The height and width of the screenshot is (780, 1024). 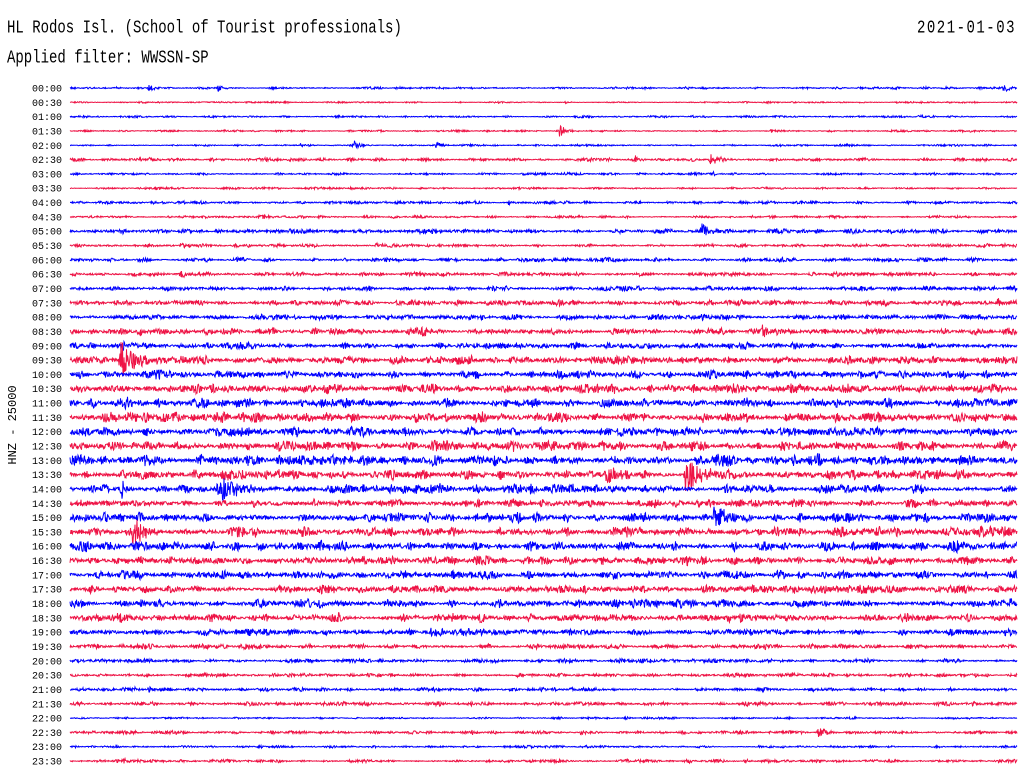 I want to click on time-label-0800: 08:00, so click(x=47, y=319).